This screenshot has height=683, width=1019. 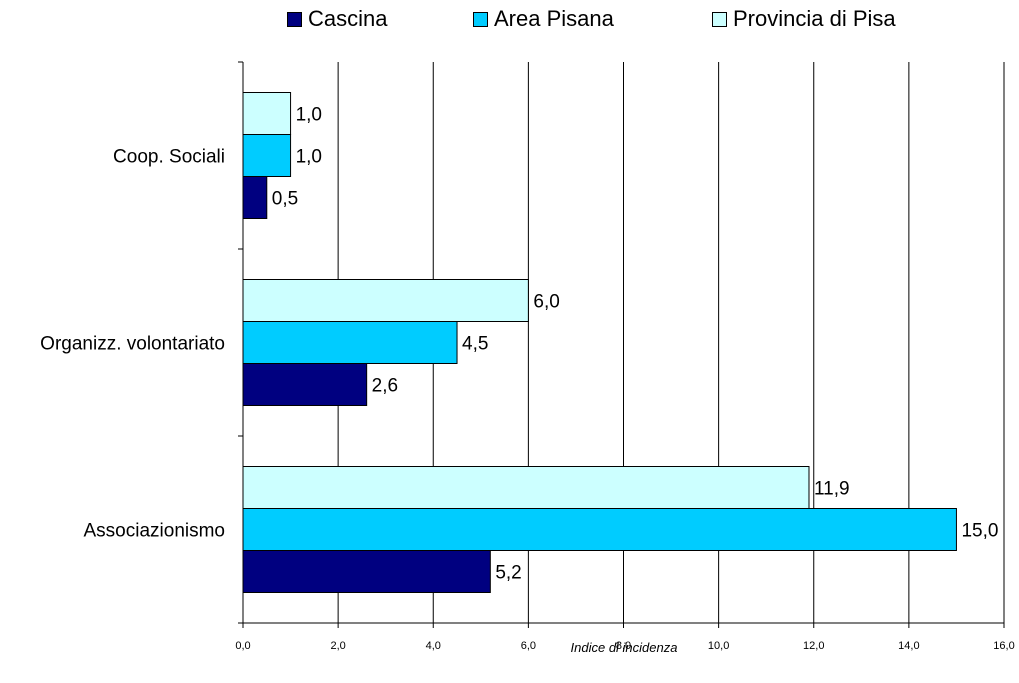 I want to click on legend-swatch-provincia-di-pisa, so click(x=719, y=19).